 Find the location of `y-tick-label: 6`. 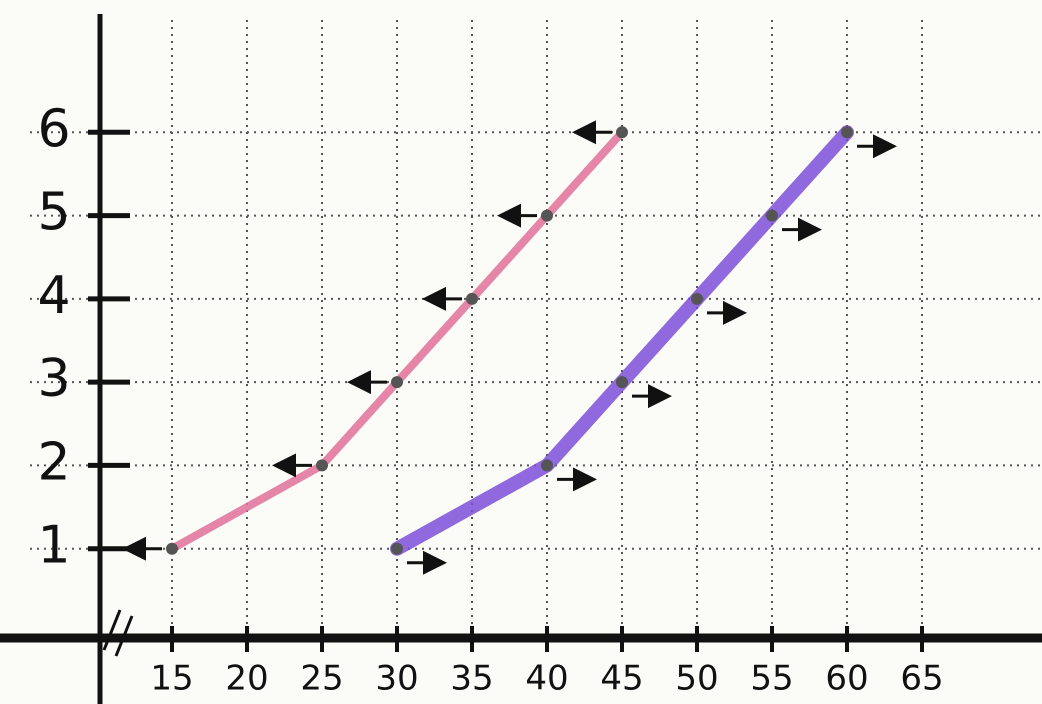

y-tick-label: 6 is located at coordinates (53, 129).